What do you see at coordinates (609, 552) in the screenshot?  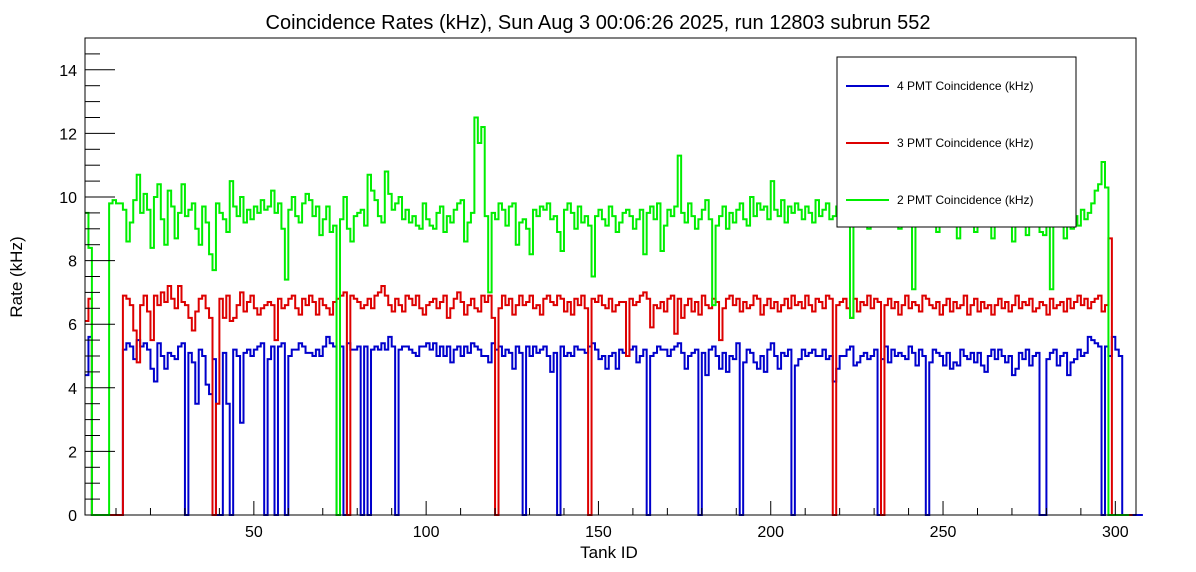 I see `x-axis-label: Tank ID` at bounding box center [609, 552].